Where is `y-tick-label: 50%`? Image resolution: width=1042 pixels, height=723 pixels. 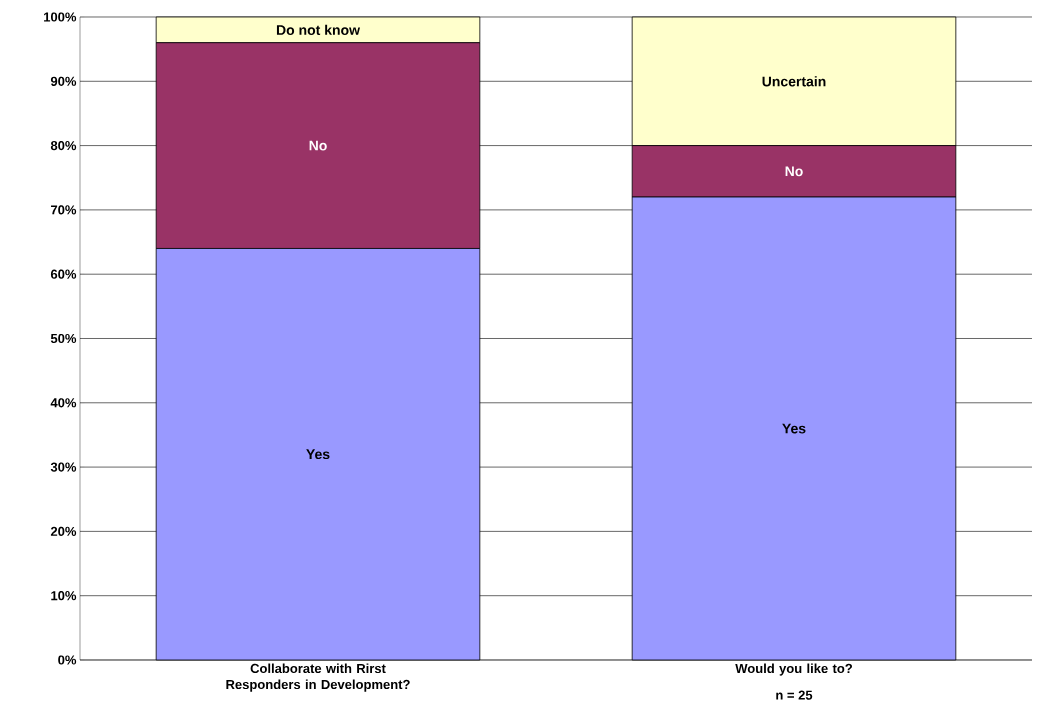 y-tick-label: 50% is located at coordinates (63, 338).